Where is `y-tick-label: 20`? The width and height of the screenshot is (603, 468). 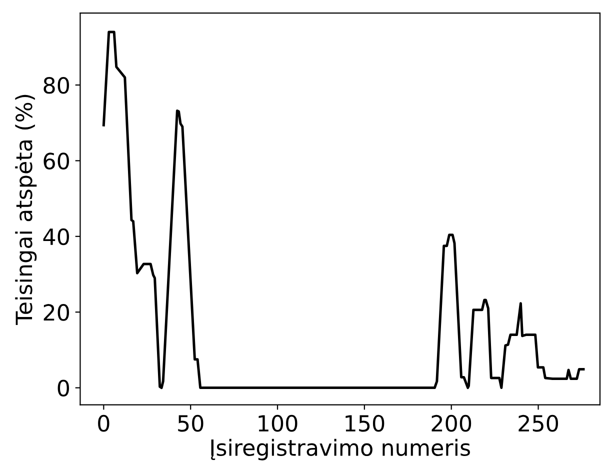
y-tick-label: 20 is located at coordinates (56, 312).